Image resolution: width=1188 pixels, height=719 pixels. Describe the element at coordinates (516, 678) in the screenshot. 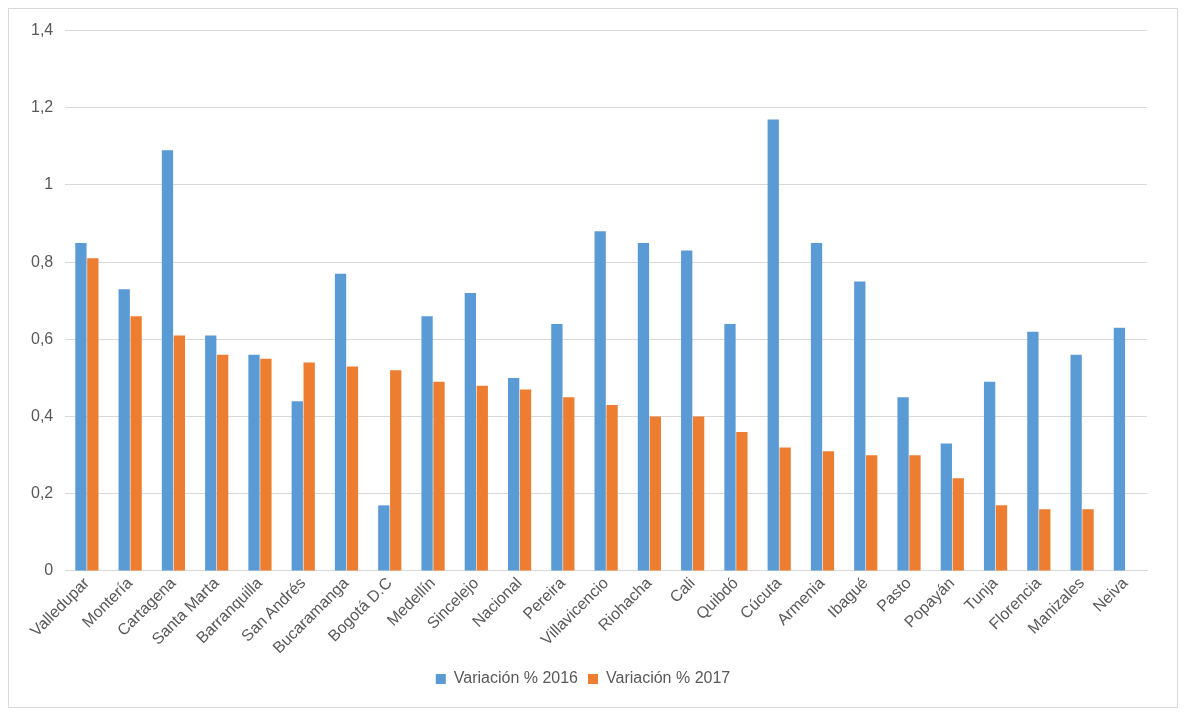

I see `legend-label: Variación % 2016` at that location.